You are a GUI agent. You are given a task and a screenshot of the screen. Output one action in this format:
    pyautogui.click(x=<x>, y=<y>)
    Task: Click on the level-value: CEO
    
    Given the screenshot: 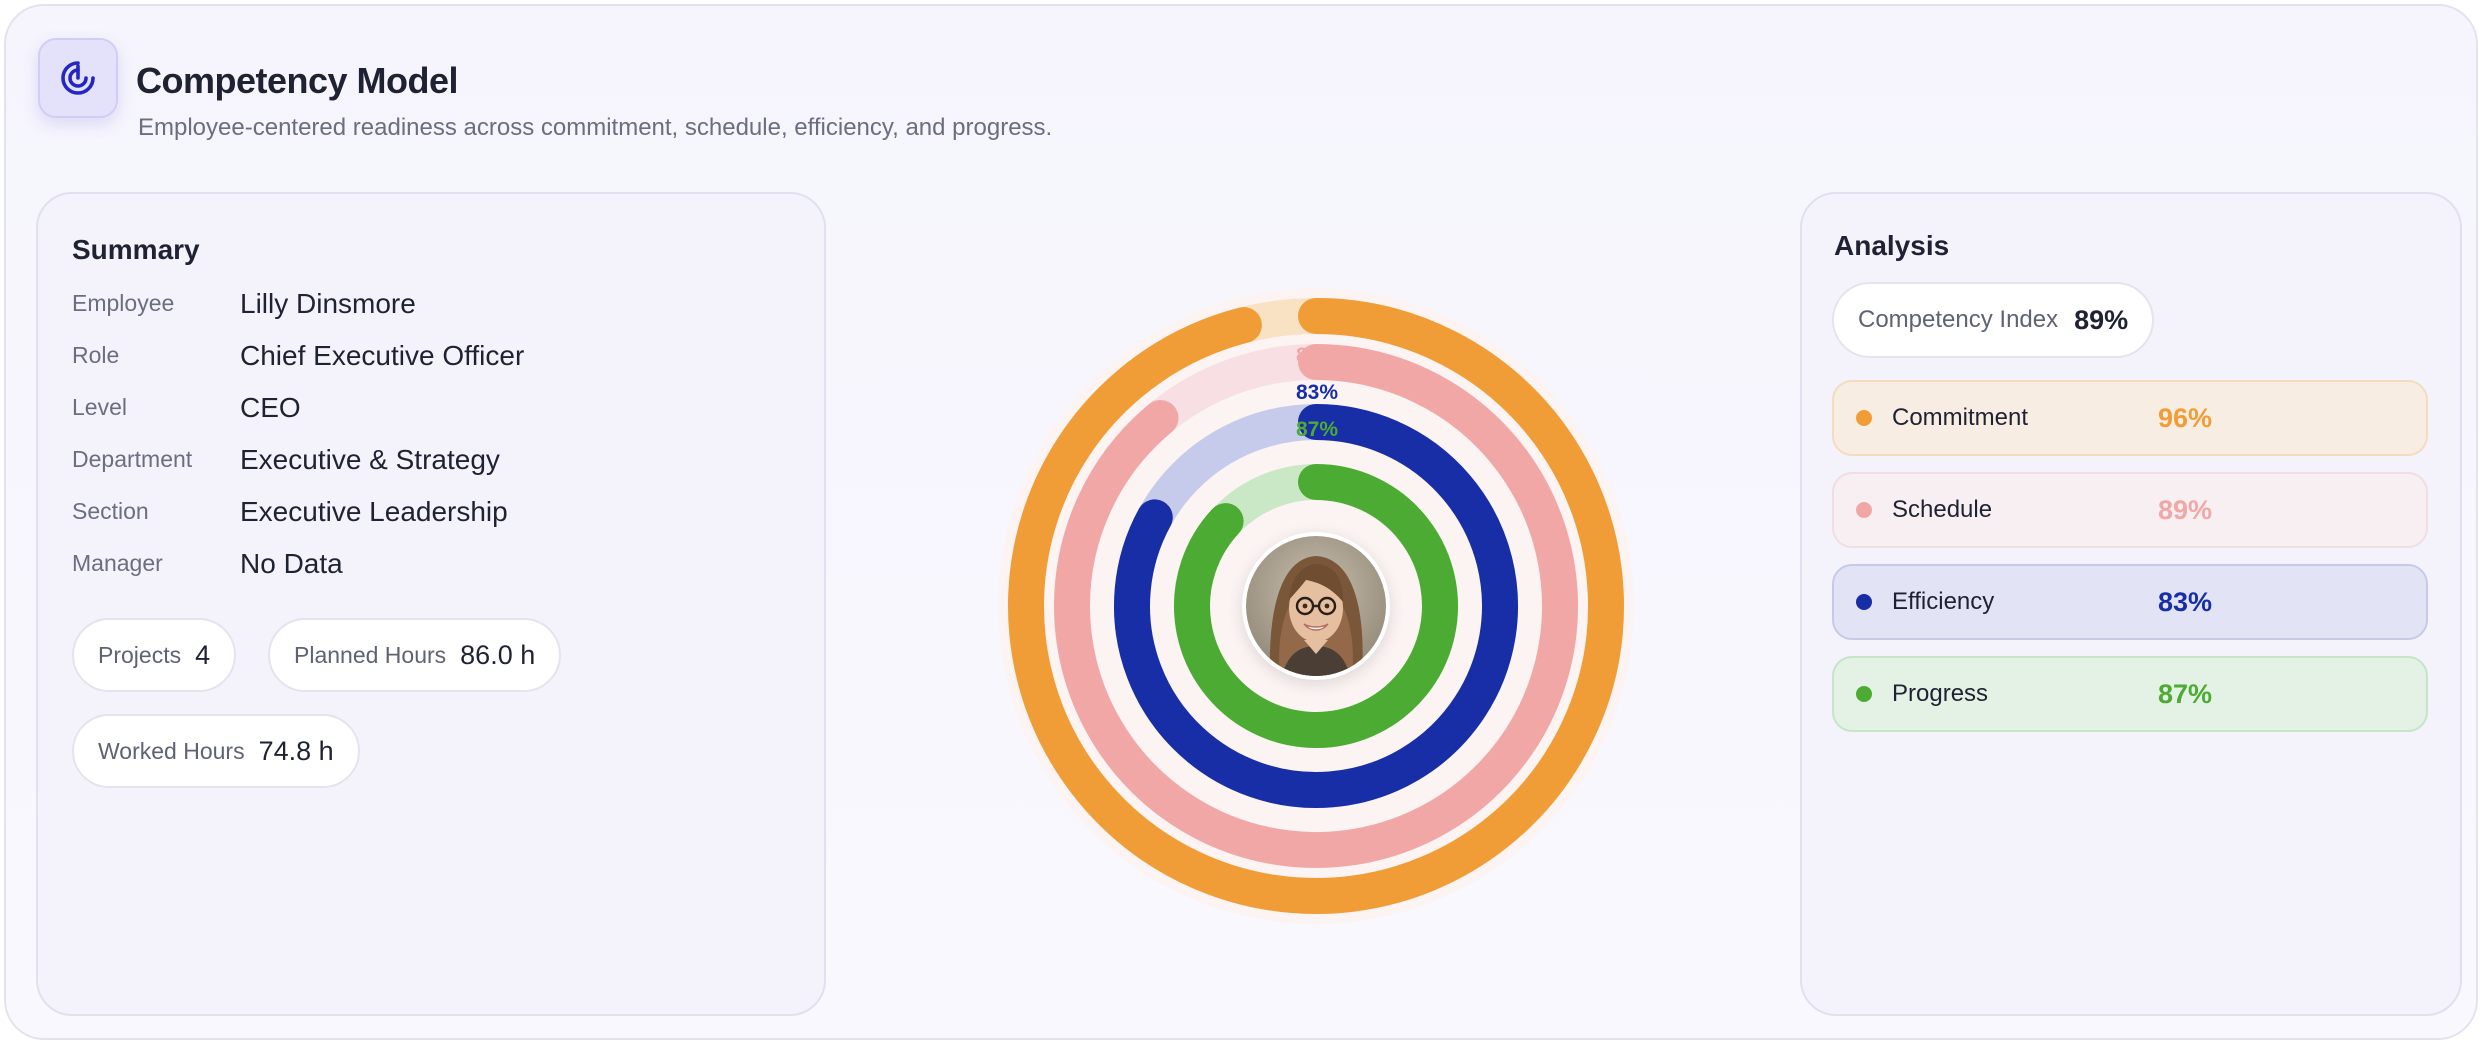 What is the action you would take?
    pyautogui.click(x=270, y=407)
    